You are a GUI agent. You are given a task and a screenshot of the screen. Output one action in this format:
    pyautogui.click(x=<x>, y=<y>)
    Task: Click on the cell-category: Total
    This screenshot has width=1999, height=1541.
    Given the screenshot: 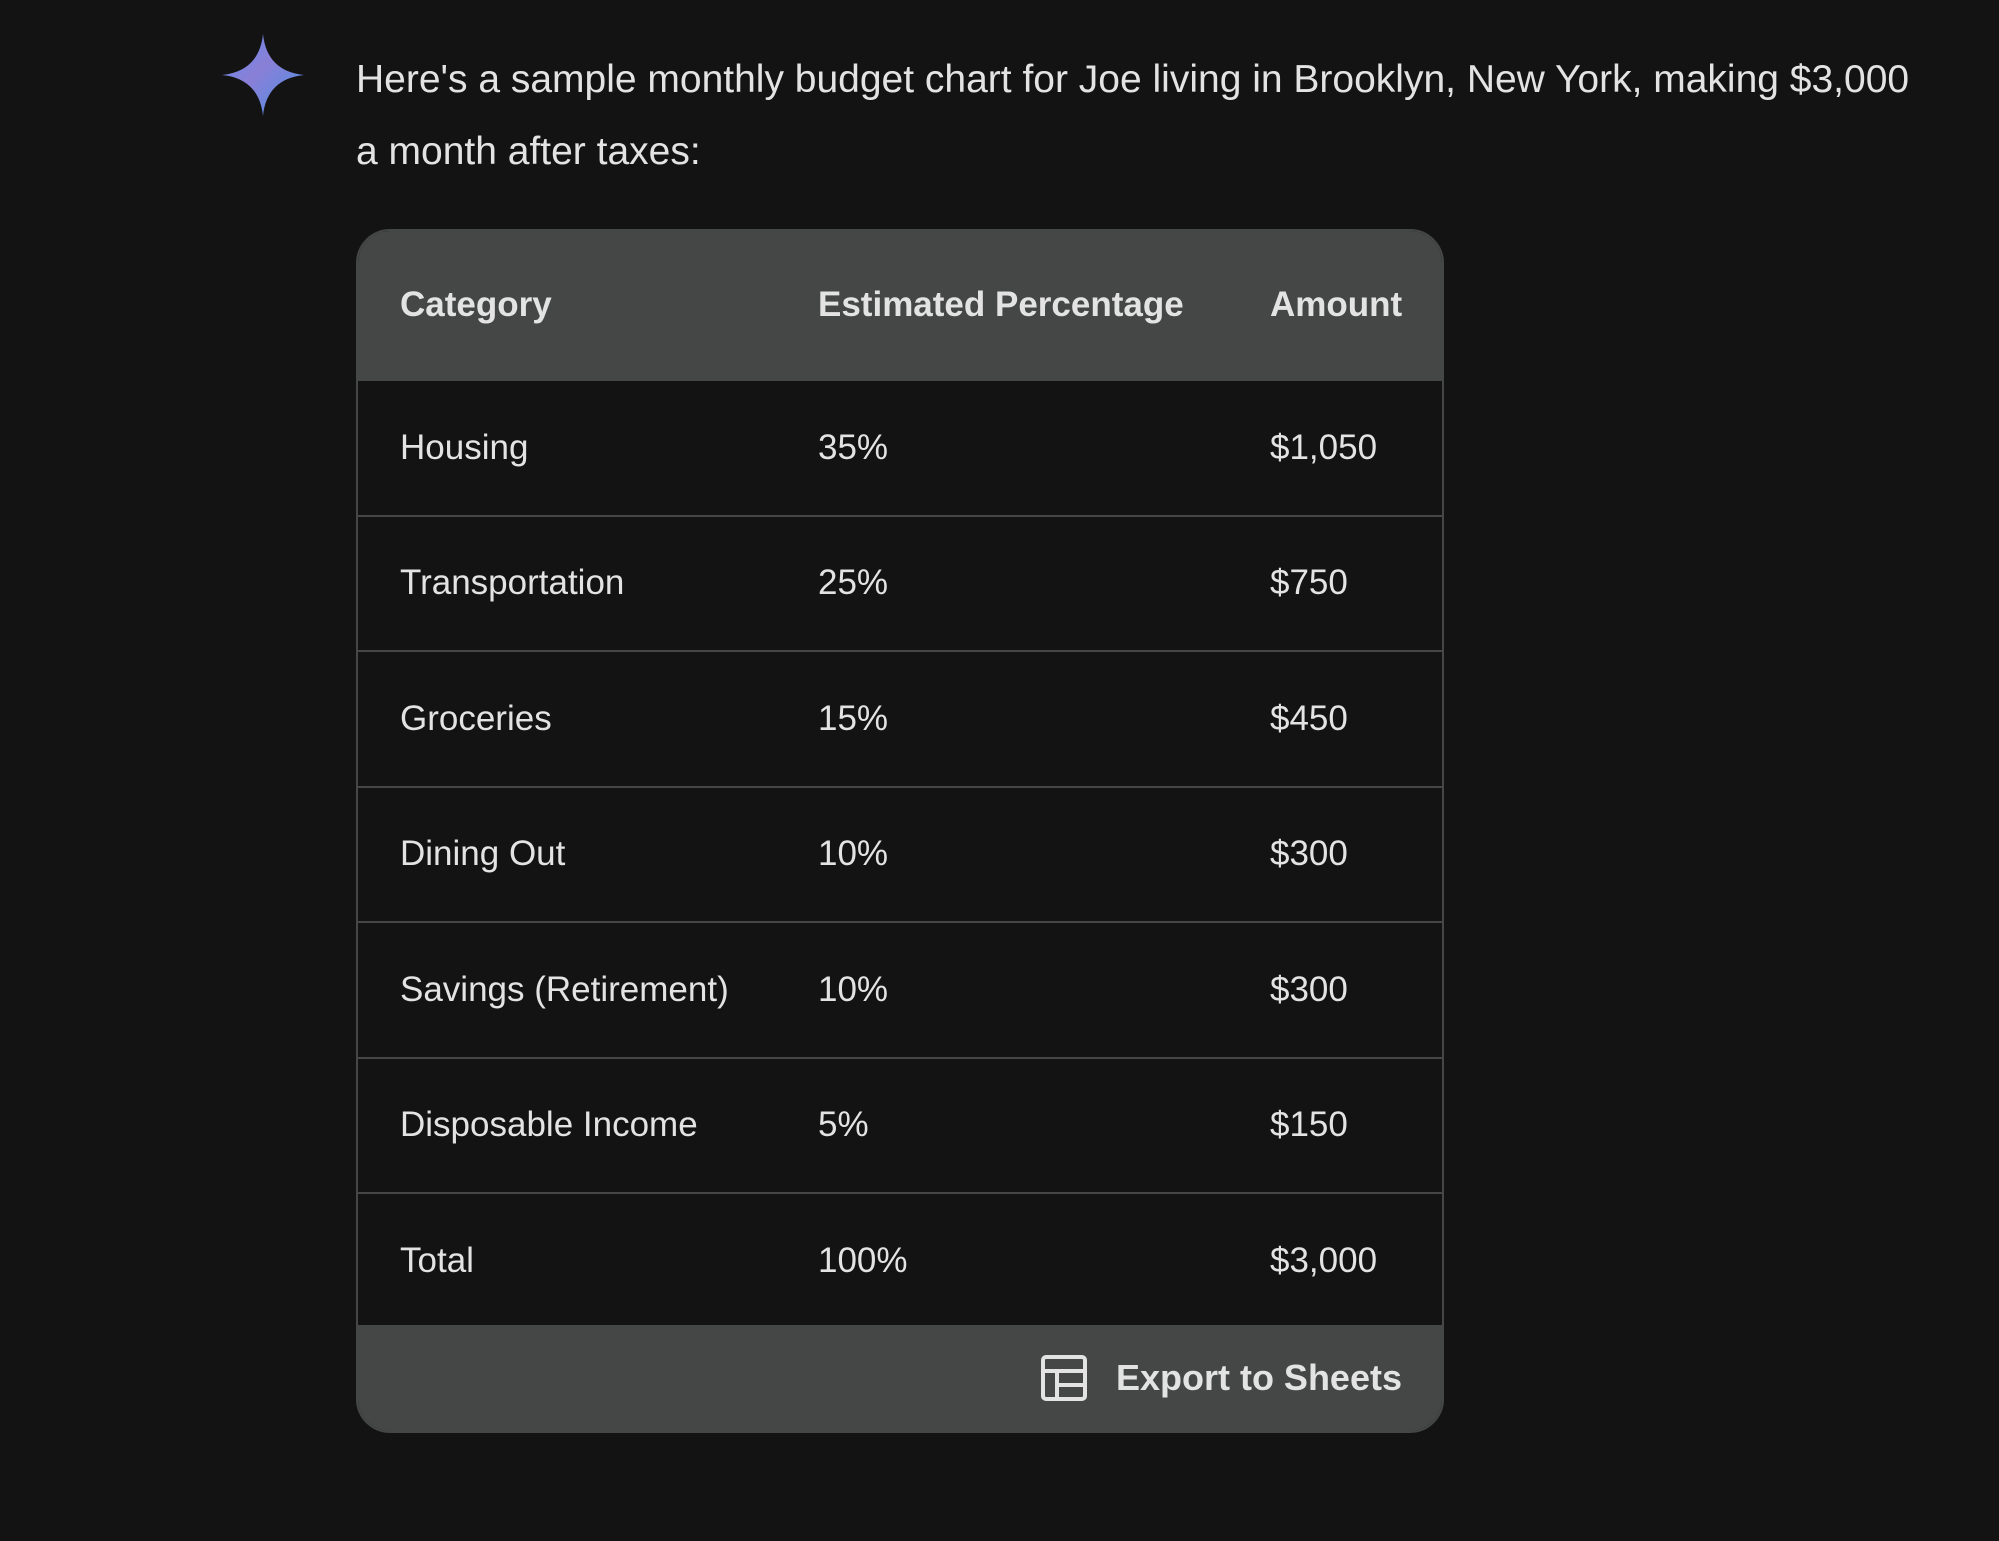 What is the action you would take?
    pyautogui.click(x=437, y=1261)
    